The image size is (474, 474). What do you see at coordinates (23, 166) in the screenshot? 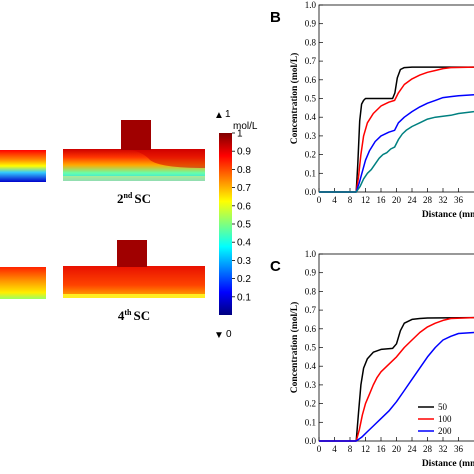
I see `snapshot-left-top` at bounding box center [23, 166].